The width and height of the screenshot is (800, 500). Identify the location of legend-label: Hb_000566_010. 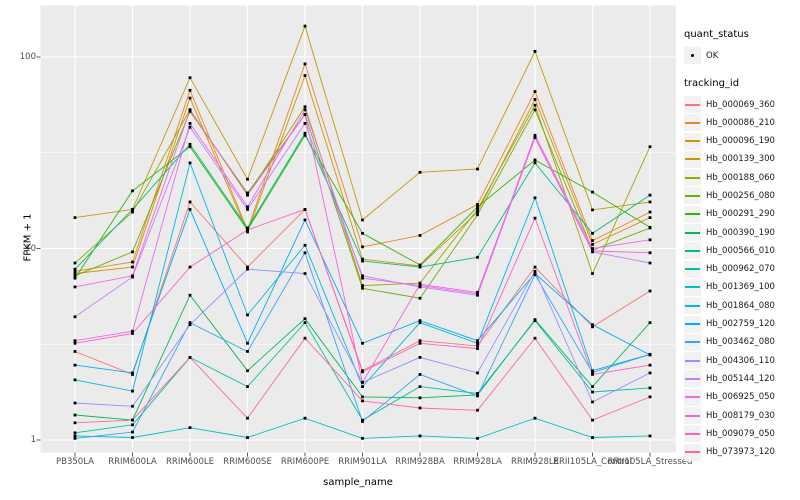
(740, 250).